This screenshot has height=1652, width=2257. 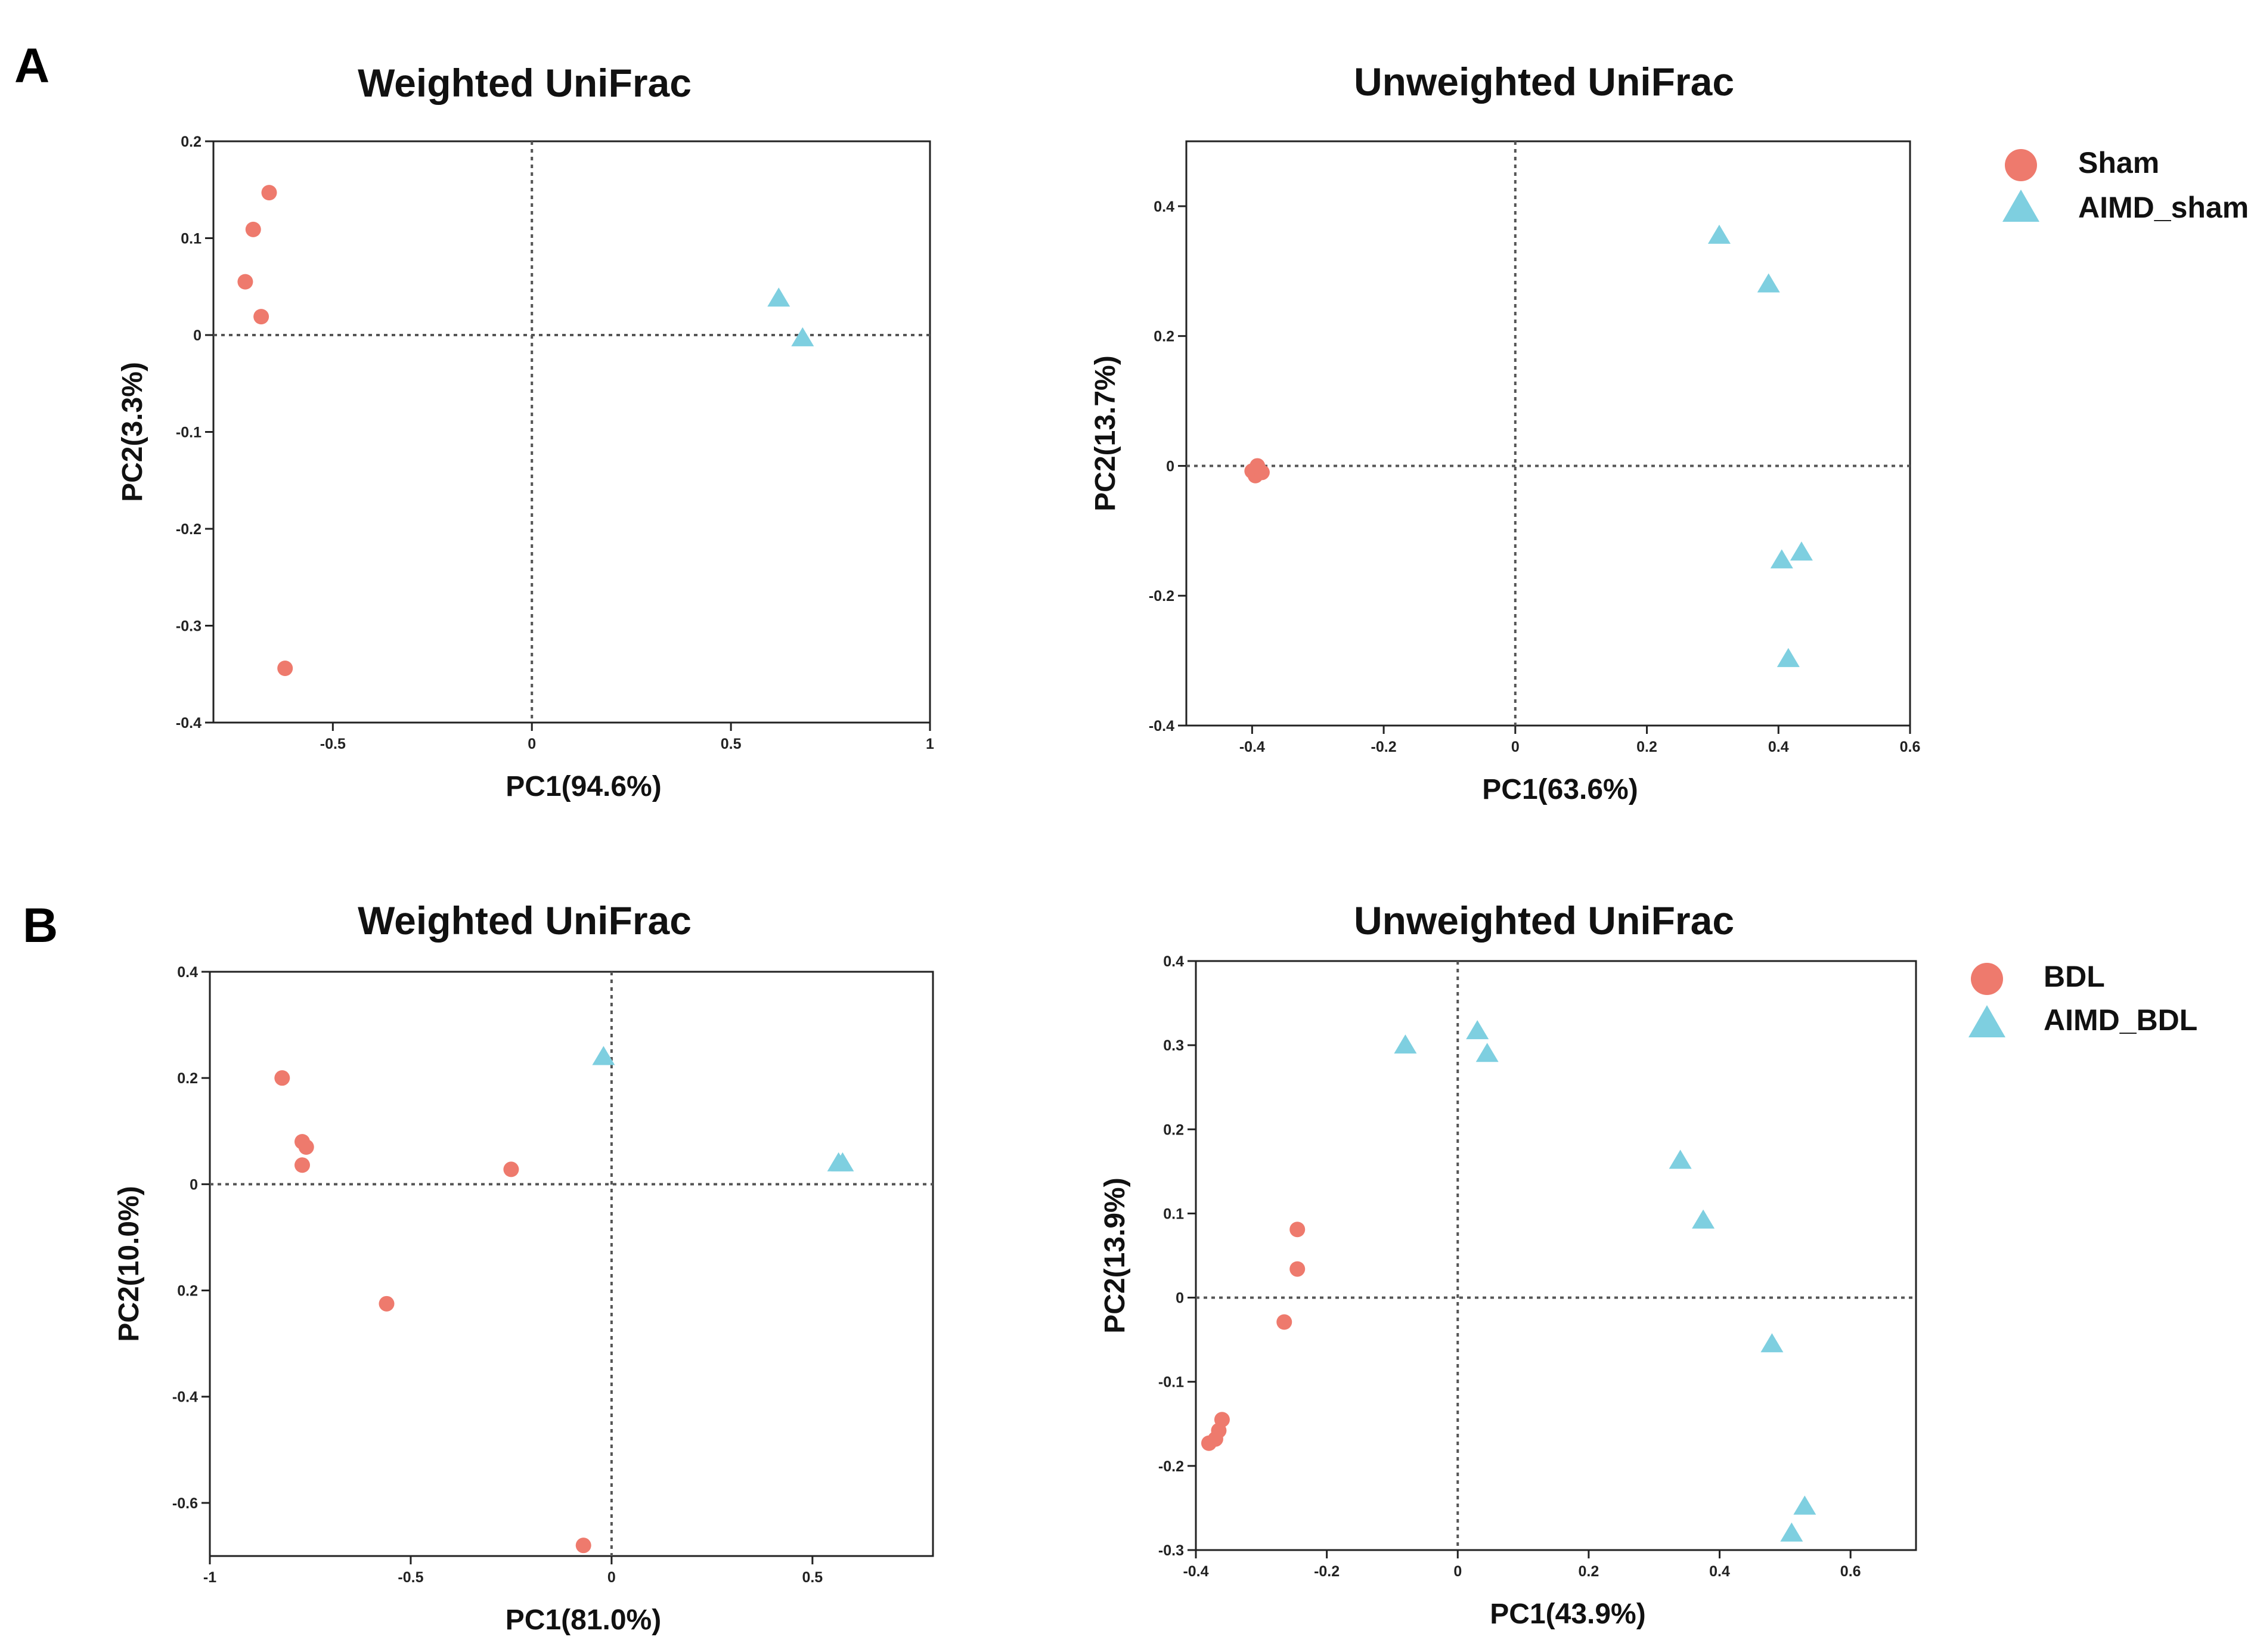 What do you see at coordinates (583, 786) in the screenshot?
I see `x-axis-label: PC1(94.6%)` at bounding box center [583, 786].